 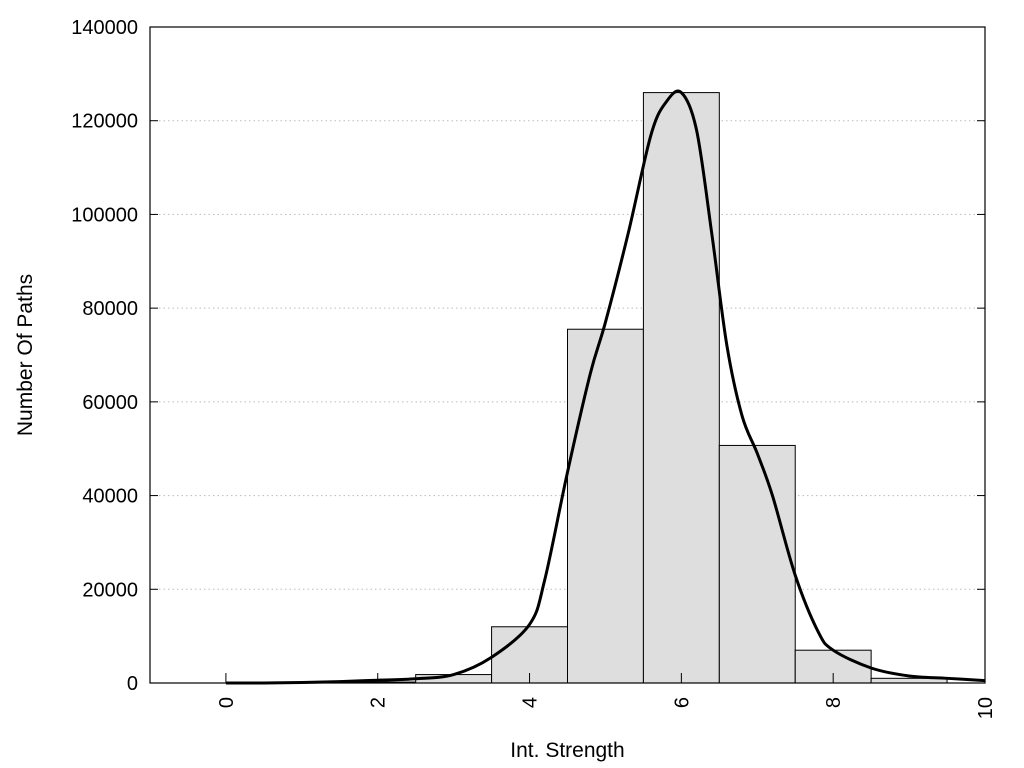 I want to click on y-tick-label: 0, so click(x=132, y=684).